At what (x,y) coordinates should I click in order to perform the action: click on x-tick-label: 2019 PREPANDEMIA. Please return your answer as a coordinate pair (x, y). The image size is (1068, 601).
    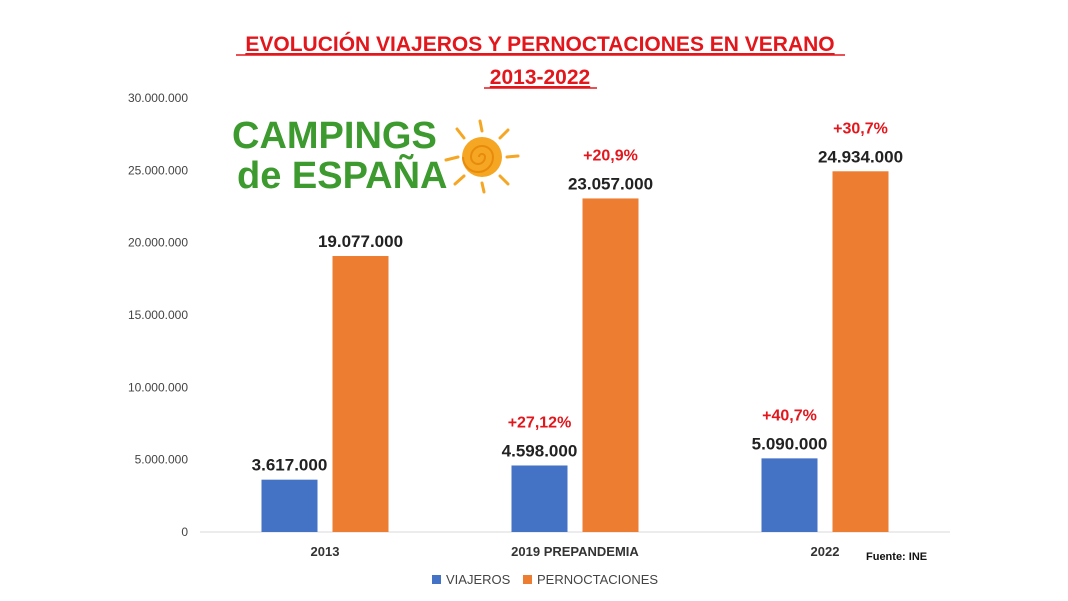
    Looking at the image, I should click on (575, 551).